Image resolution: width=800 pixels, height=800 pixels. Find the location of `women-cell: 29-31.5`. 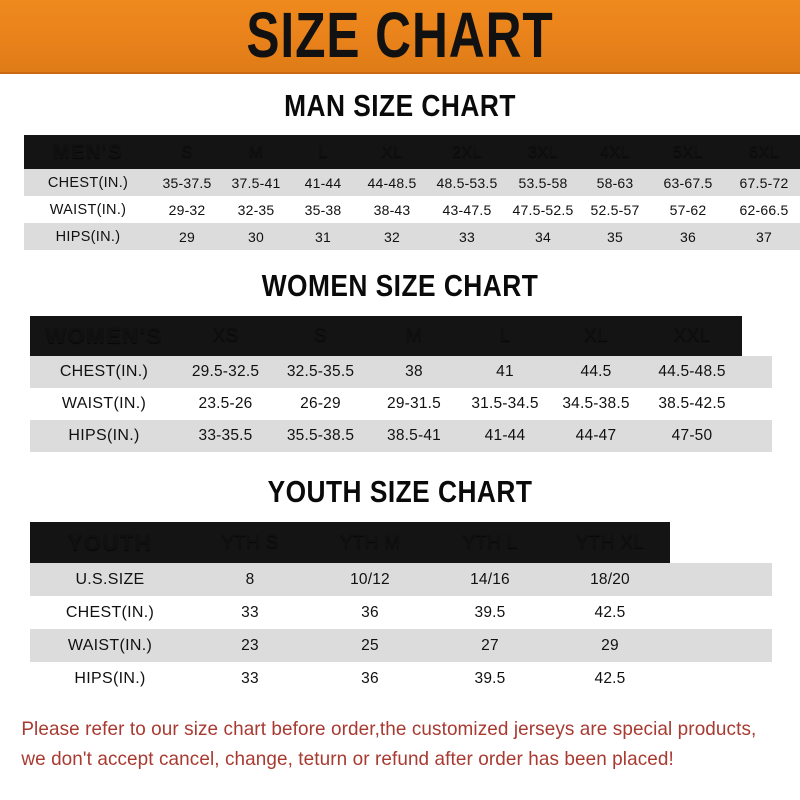

women-cell: 29-31.5 is located at coordinates (414, 404).